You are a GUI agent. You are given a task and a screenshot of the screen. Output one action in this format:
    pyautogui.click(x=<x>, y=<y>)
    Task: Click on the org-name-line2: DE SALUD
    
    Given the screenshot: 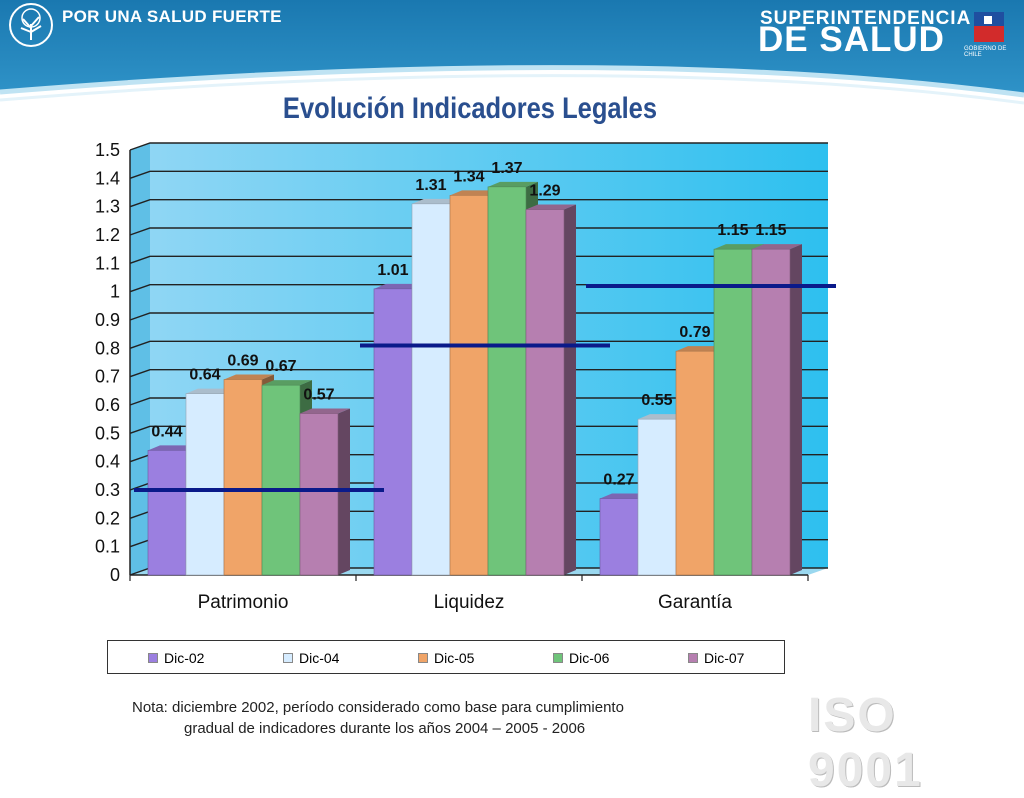 What is the action you would take?
    pyautogui.click(x=851, y=39)
    